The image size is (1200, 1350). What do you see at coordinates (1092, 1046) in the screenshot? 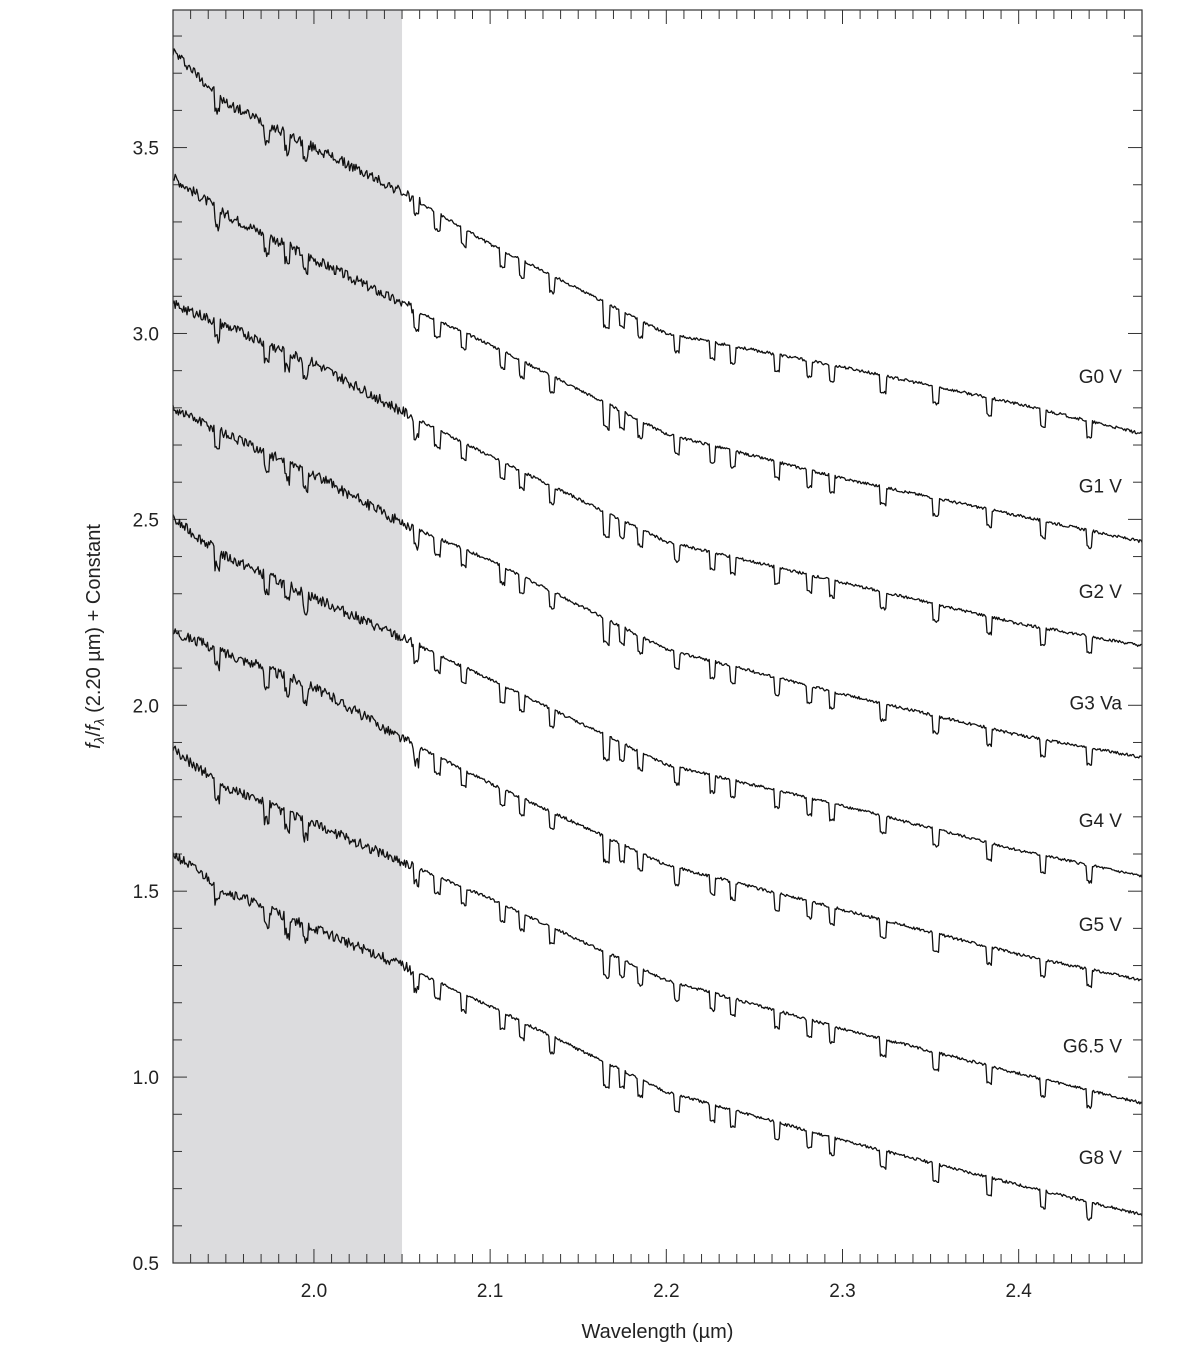
I see `series-label: G6.5 V` at bounding box center [1092, 1046].